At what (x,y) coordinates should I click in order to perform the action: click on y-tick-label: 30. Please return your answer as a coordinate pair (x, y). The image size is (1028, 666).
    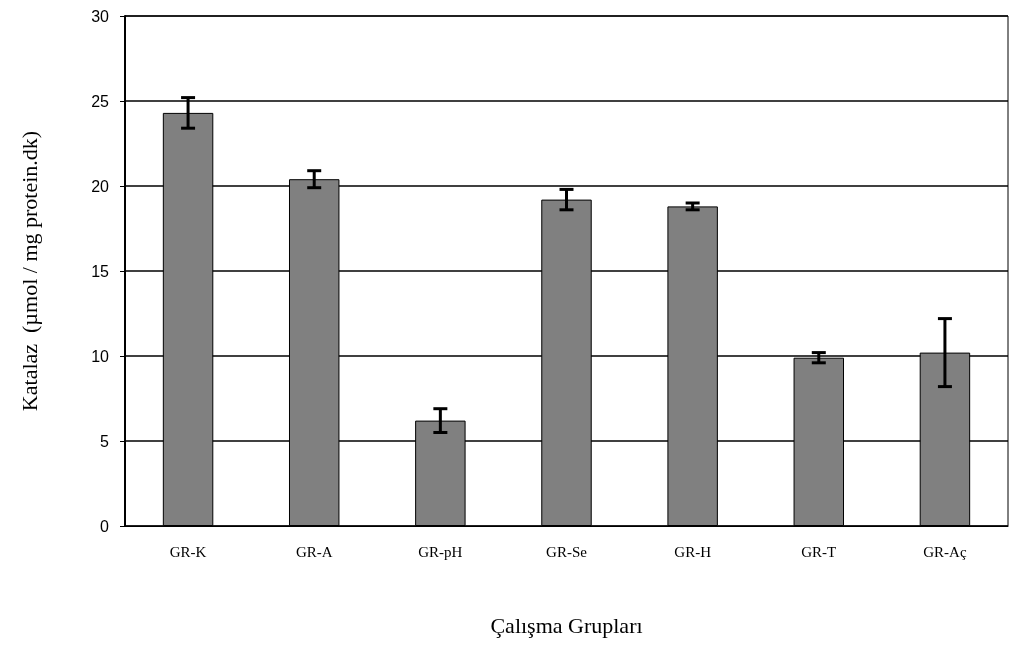
    Looking at the image, I should click on (100, 16).